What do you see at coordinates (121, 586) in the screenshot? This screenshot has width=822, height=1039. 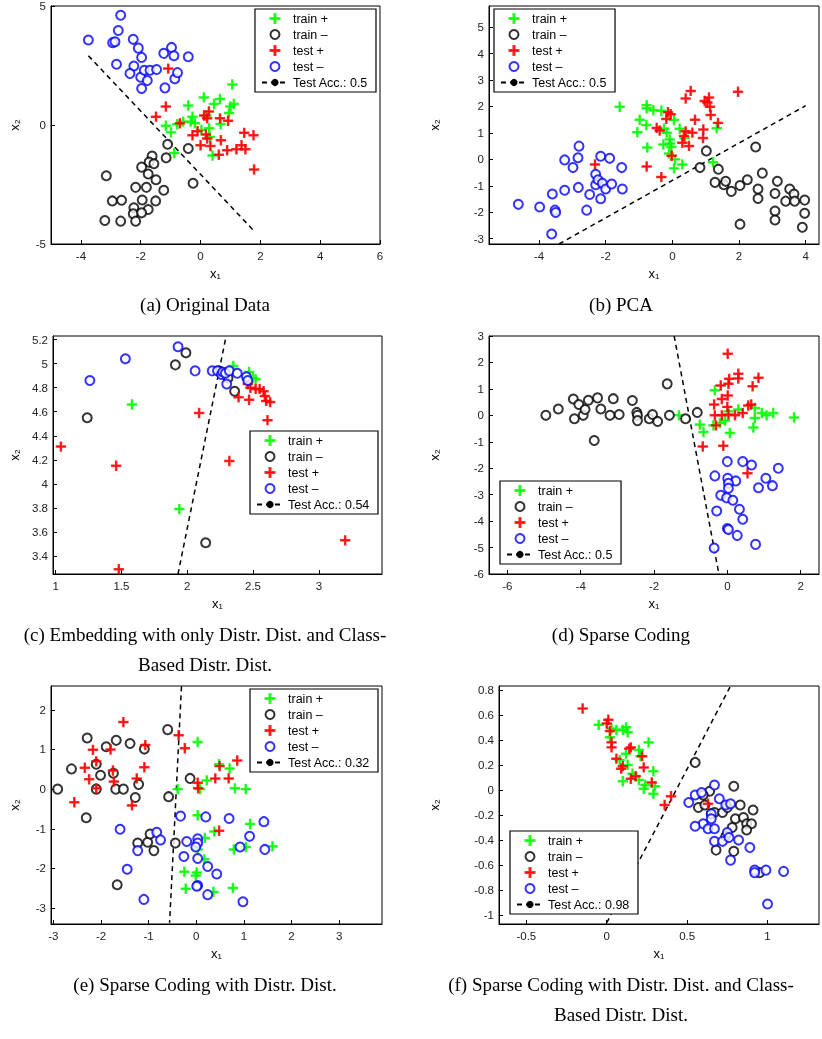 I see `x-tick-label: 1.5` at bounding box center [121, 586].